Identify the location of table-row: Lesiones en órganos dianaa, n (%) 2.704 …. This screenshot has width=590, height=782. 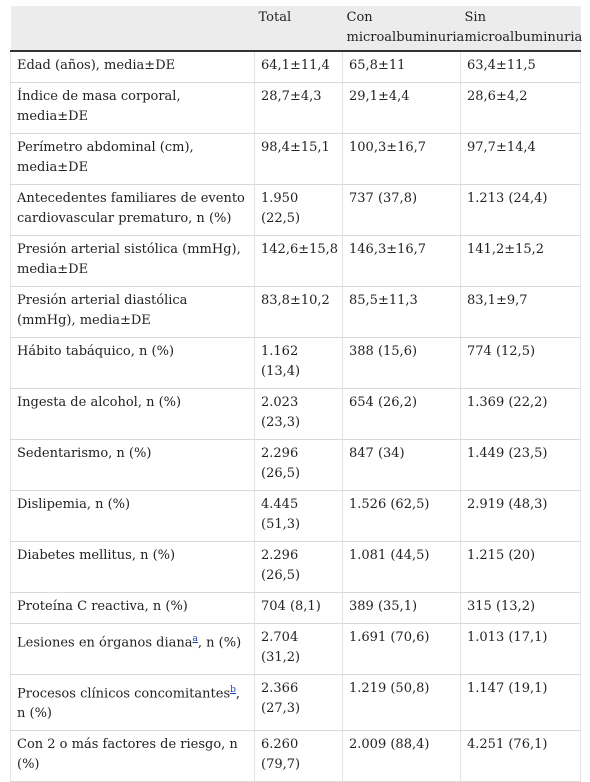
(295, 649).